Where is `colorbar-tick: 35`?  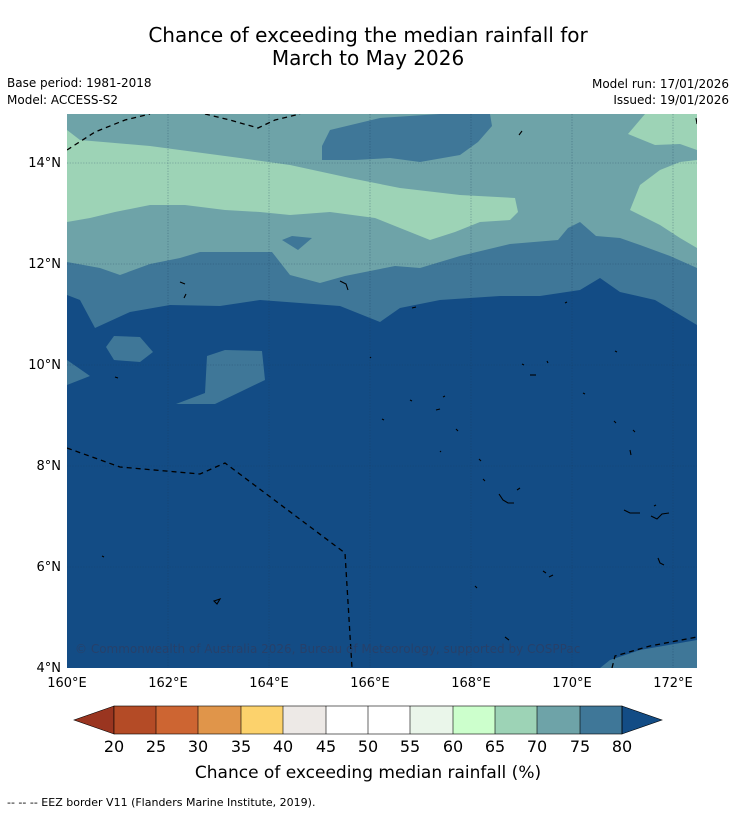
colorbar-tick: 35 is located at coordinates (241, 746).